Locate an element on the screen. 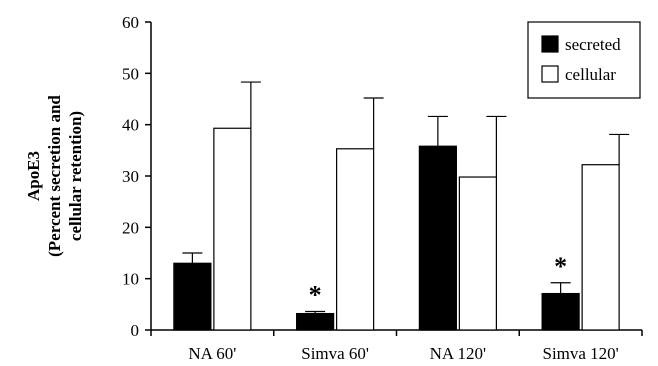 The image size is (658, 366). y-axis-label-line: cellular retention) is located at coordinates (75, 176).